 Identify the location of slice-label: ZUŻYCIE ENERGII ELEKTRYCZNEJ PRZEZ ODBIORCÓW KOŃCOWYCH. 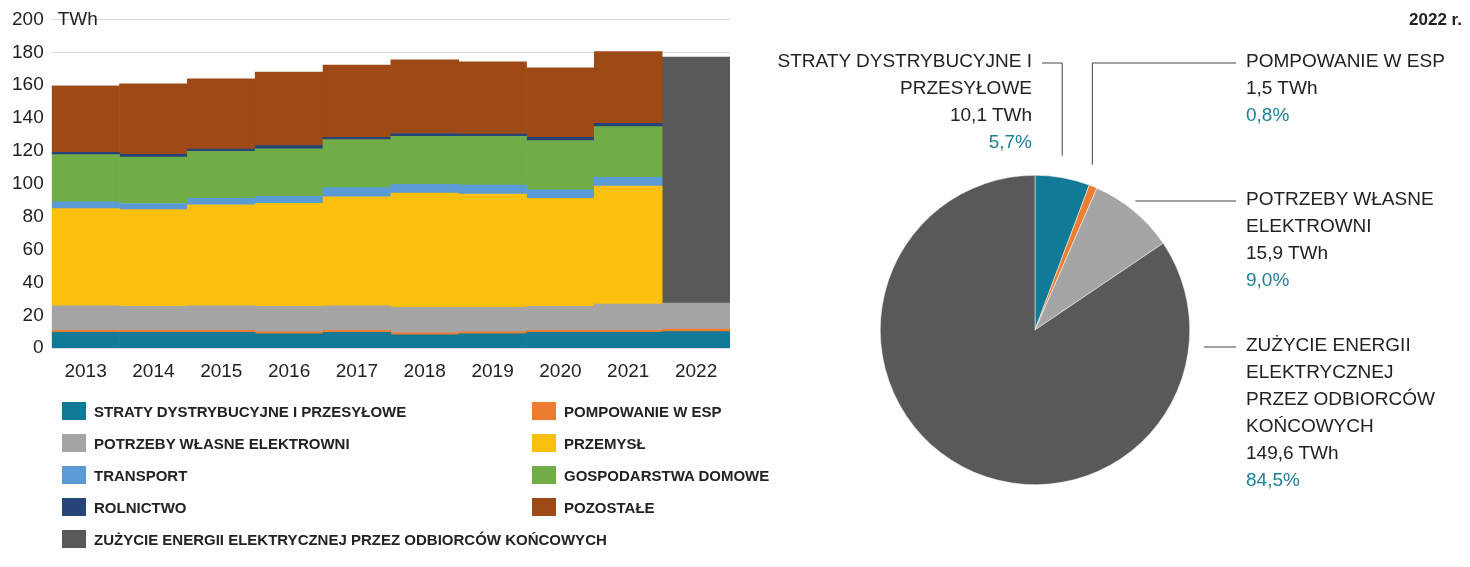
(1341, 384).